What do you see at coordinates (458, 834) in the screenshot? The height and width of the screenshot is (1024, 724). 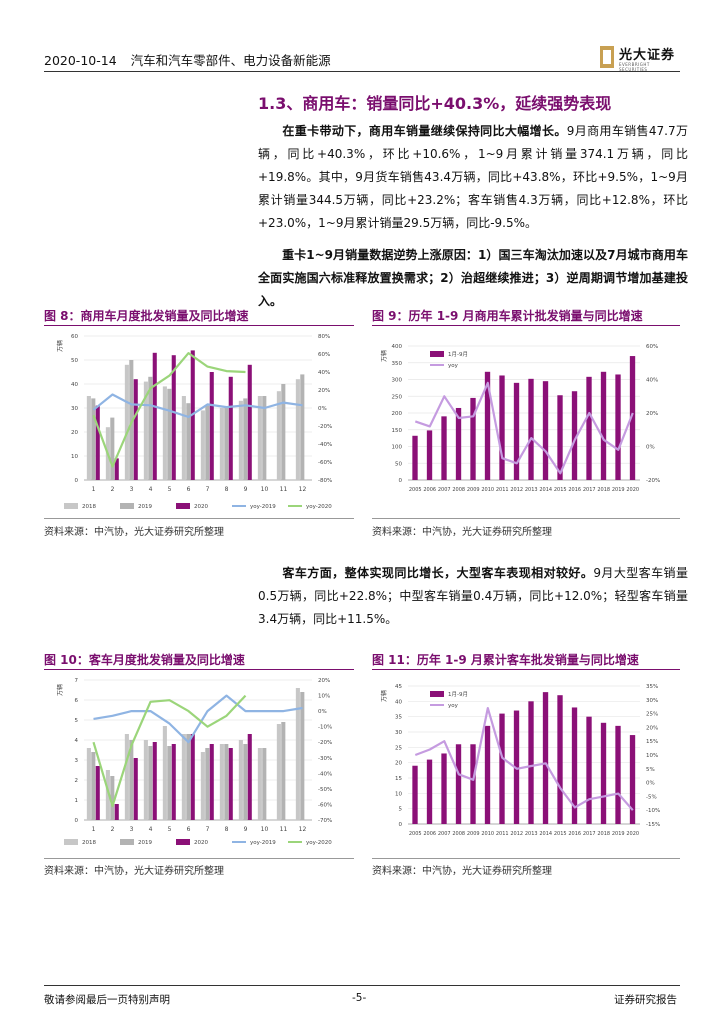 I see `fig11-x-tick-label: 2008` at bounding box center [458, 834].